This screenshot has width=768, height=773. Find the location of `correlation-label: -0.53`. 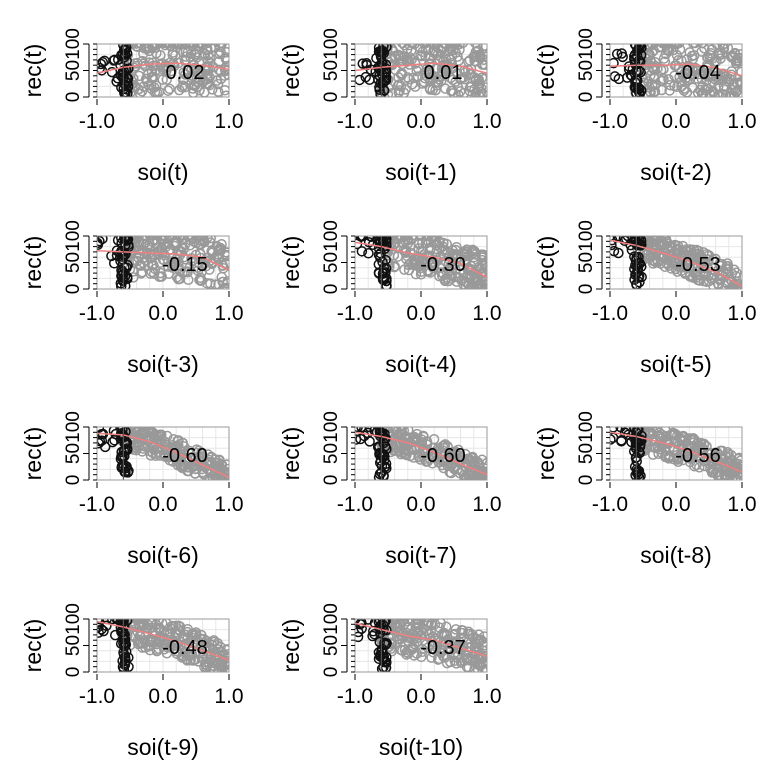

correlation-label: -0.53 is located at coordinates (698, 265).